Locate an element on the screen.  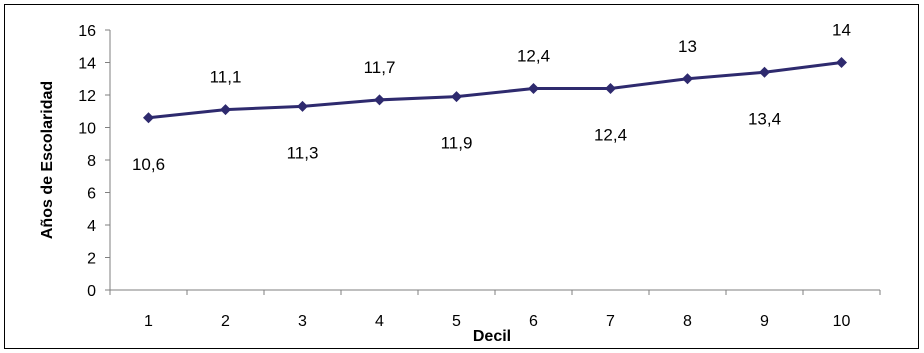
x-tick-label: 1 is located at coordinates (148, 321).